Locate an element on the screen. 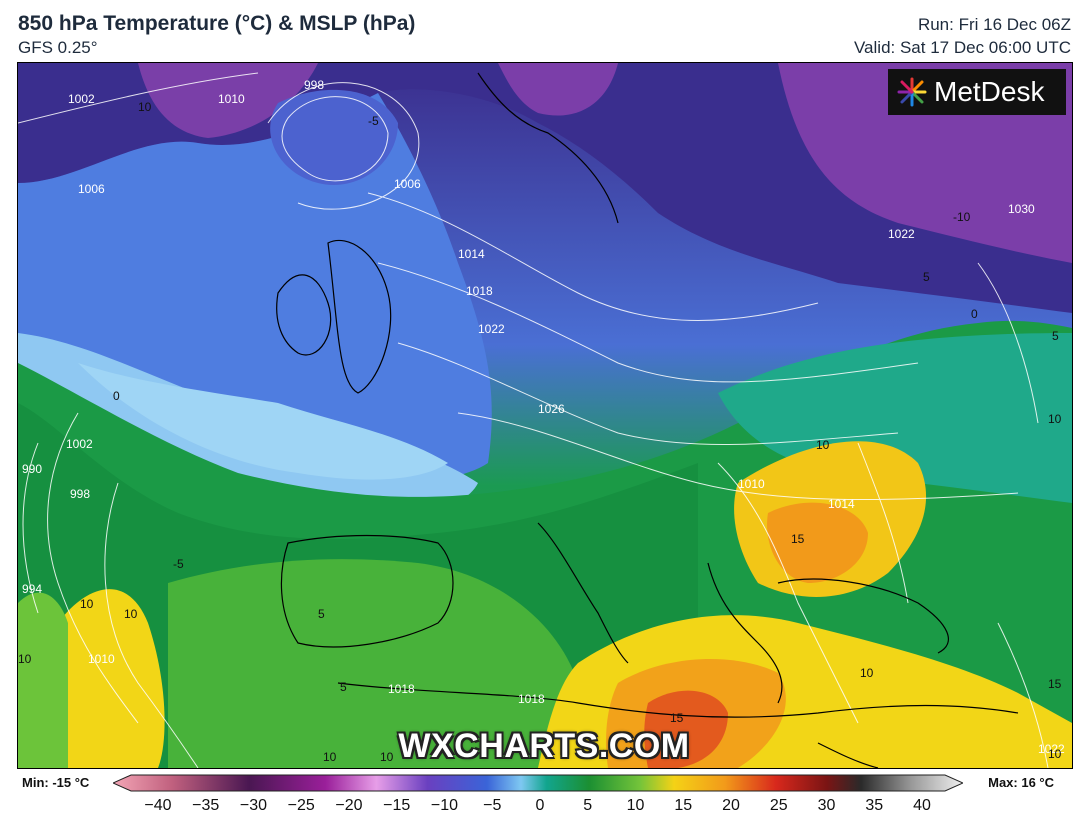 The width and height of the screenshot is (1088, 833). run-time: Run: Fri 16 Dec 06Z is located at coordinates (994, 24).